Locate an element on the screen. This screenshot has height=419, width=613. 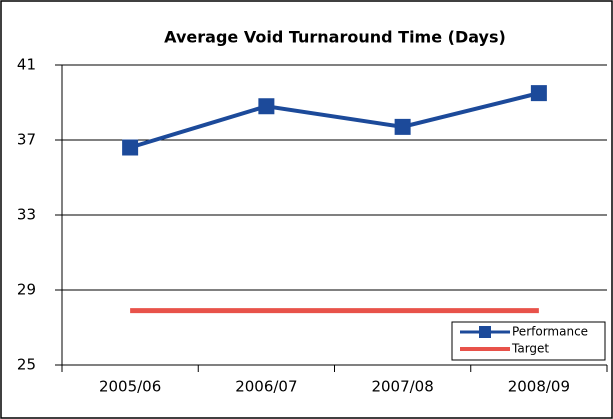
y-tick-label: 25 is located at coordinates (26, 365).